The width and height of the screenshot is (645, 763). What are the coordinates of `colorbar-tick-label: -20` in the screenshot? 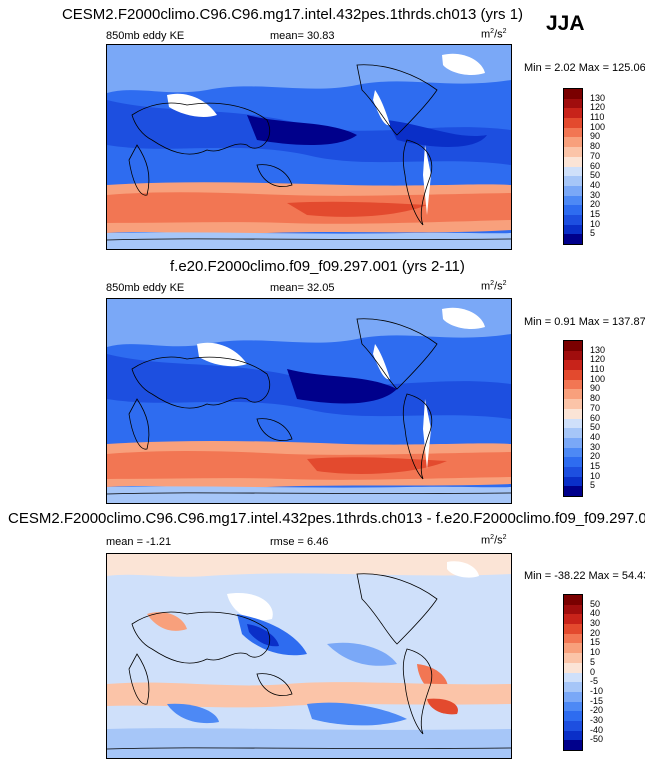 It's located at (597, 710).